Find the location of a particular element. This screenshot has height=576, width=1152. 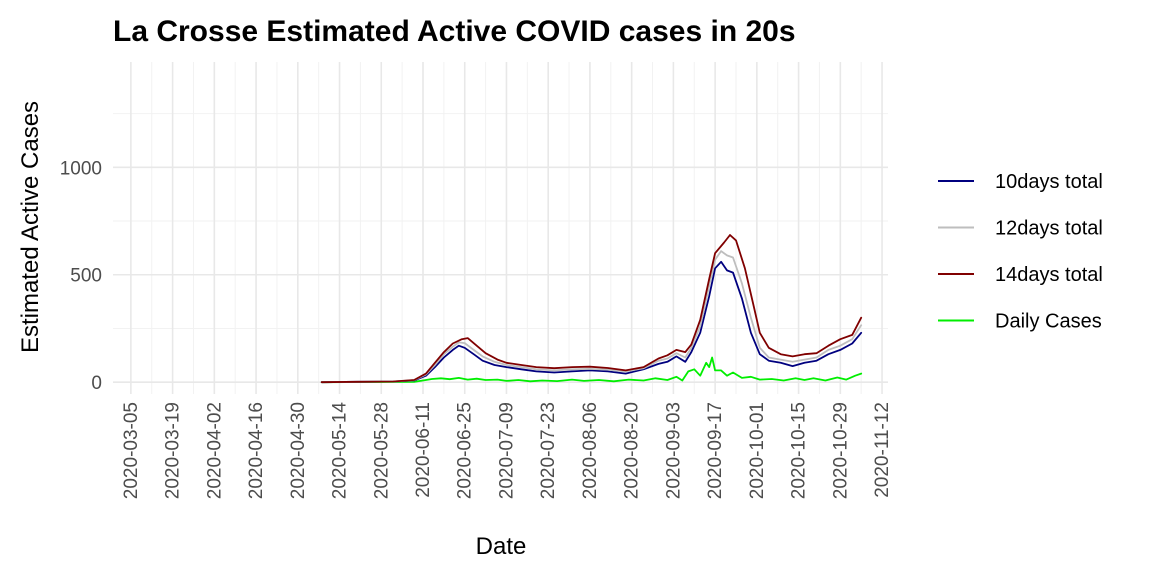

x-tick-label: 2020-07-09 is located at coordinates (506, 450).